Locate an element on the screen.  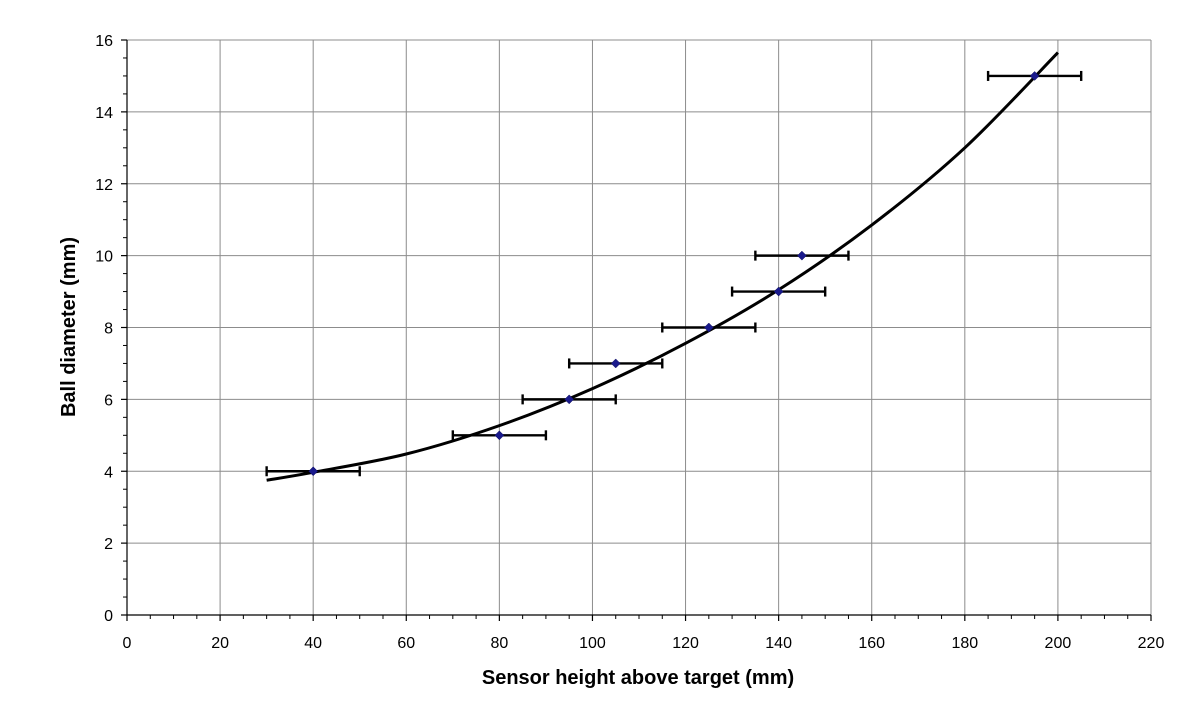
y-tick-label: 0 is located at coordinates (108, 616).